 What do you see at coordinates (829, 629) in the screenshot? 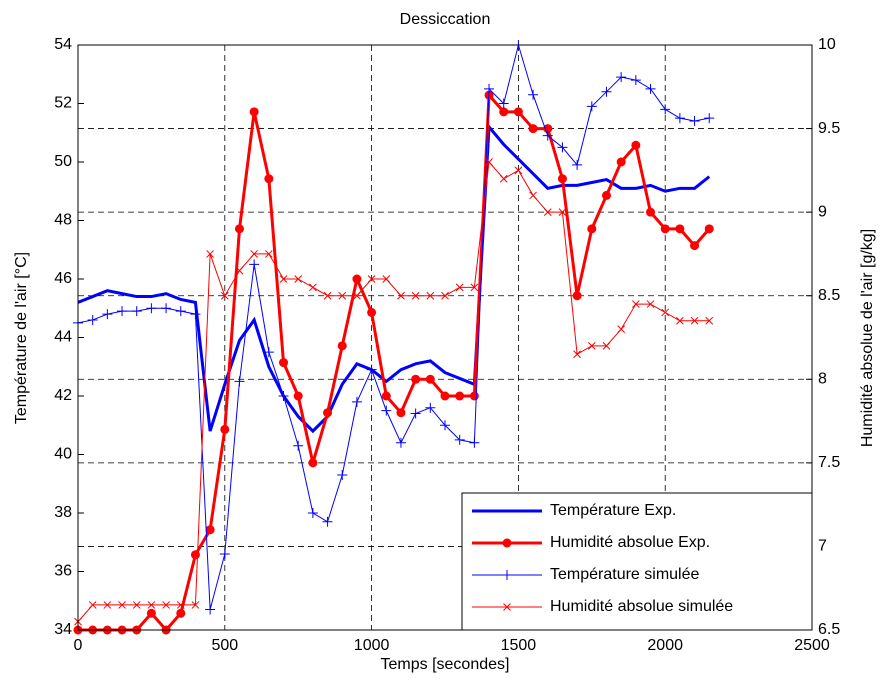
I see `y2-tick-label: 6.5` at bounding box center [829, 629].